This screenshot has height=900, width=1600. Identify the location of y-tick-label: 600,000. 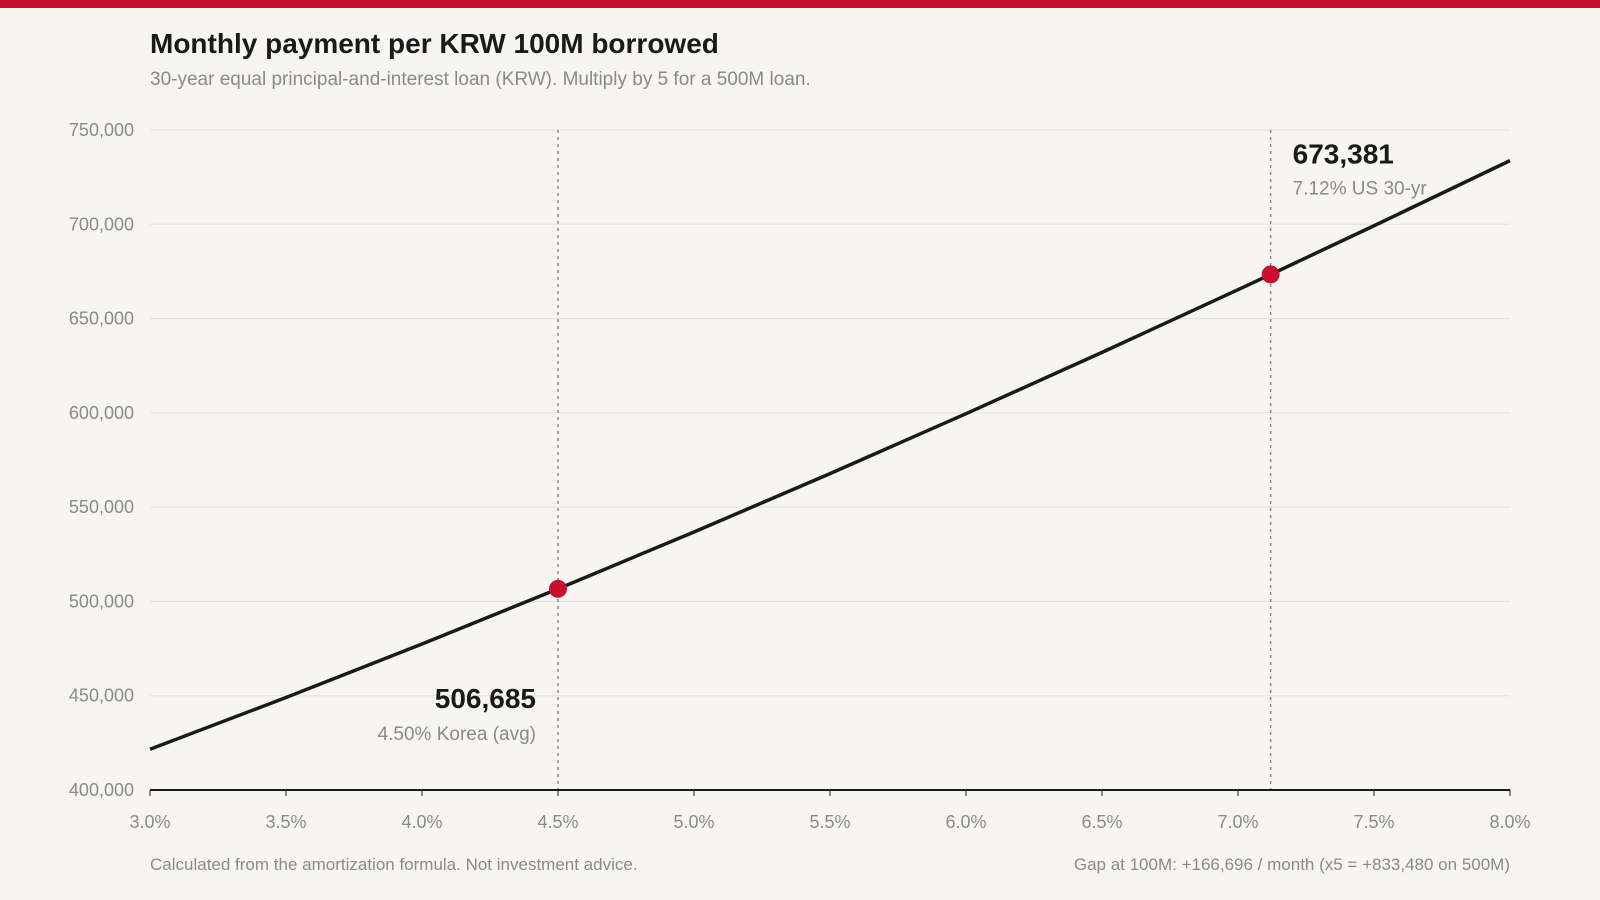
(101, 413).